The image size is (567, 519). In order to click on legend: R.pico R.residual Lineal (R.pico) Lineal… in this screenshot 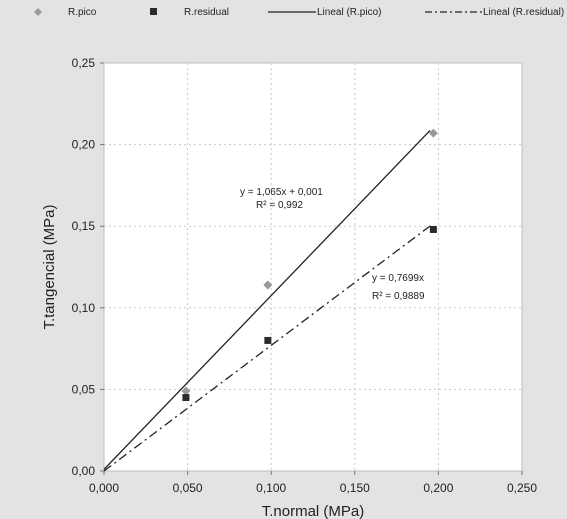, I will do `click(299, 12)`.